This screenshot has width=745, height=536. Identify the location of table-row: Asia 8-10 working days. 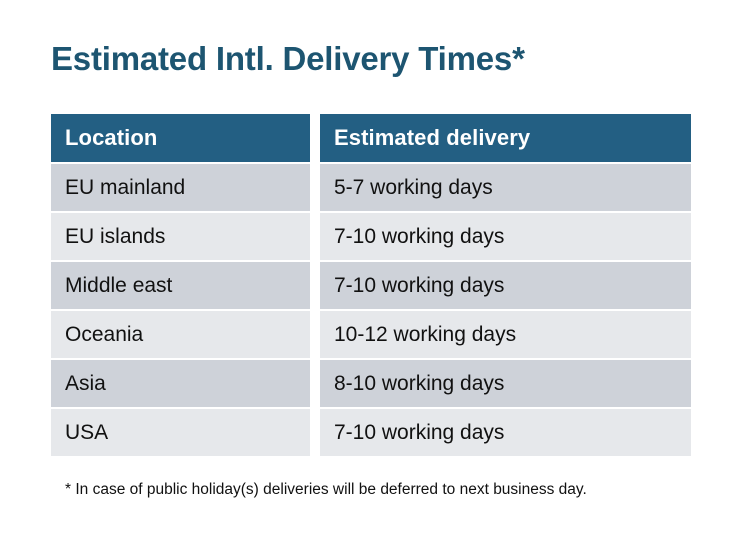
(371, 383).